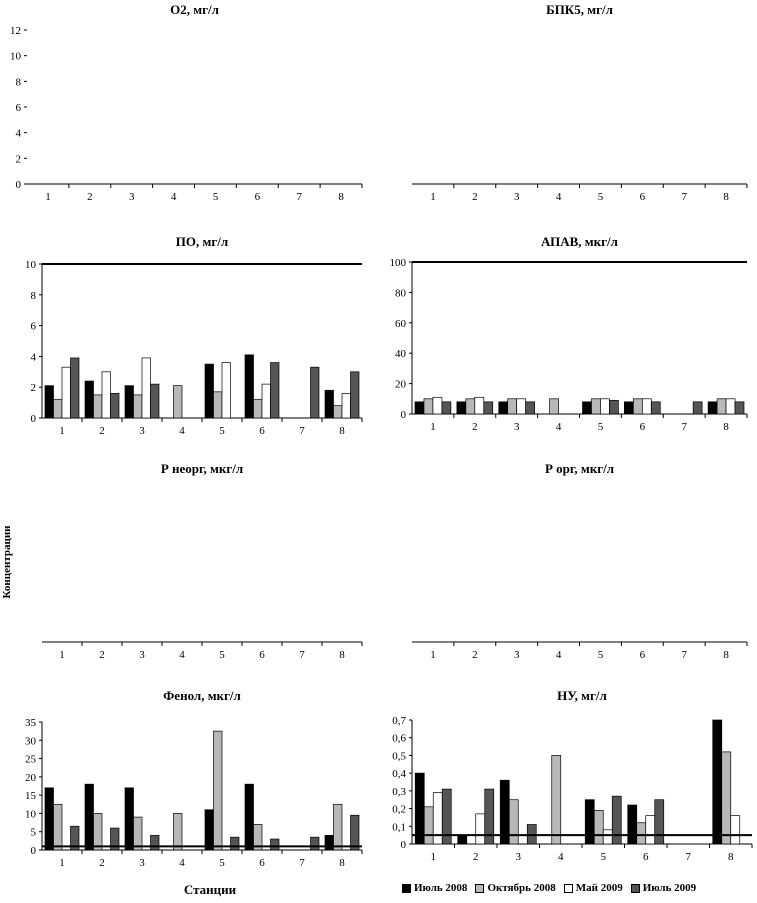  Describe the element at coordinates (568, 888) in the screenshot. I see `legend-swatch-may2009` at that location.